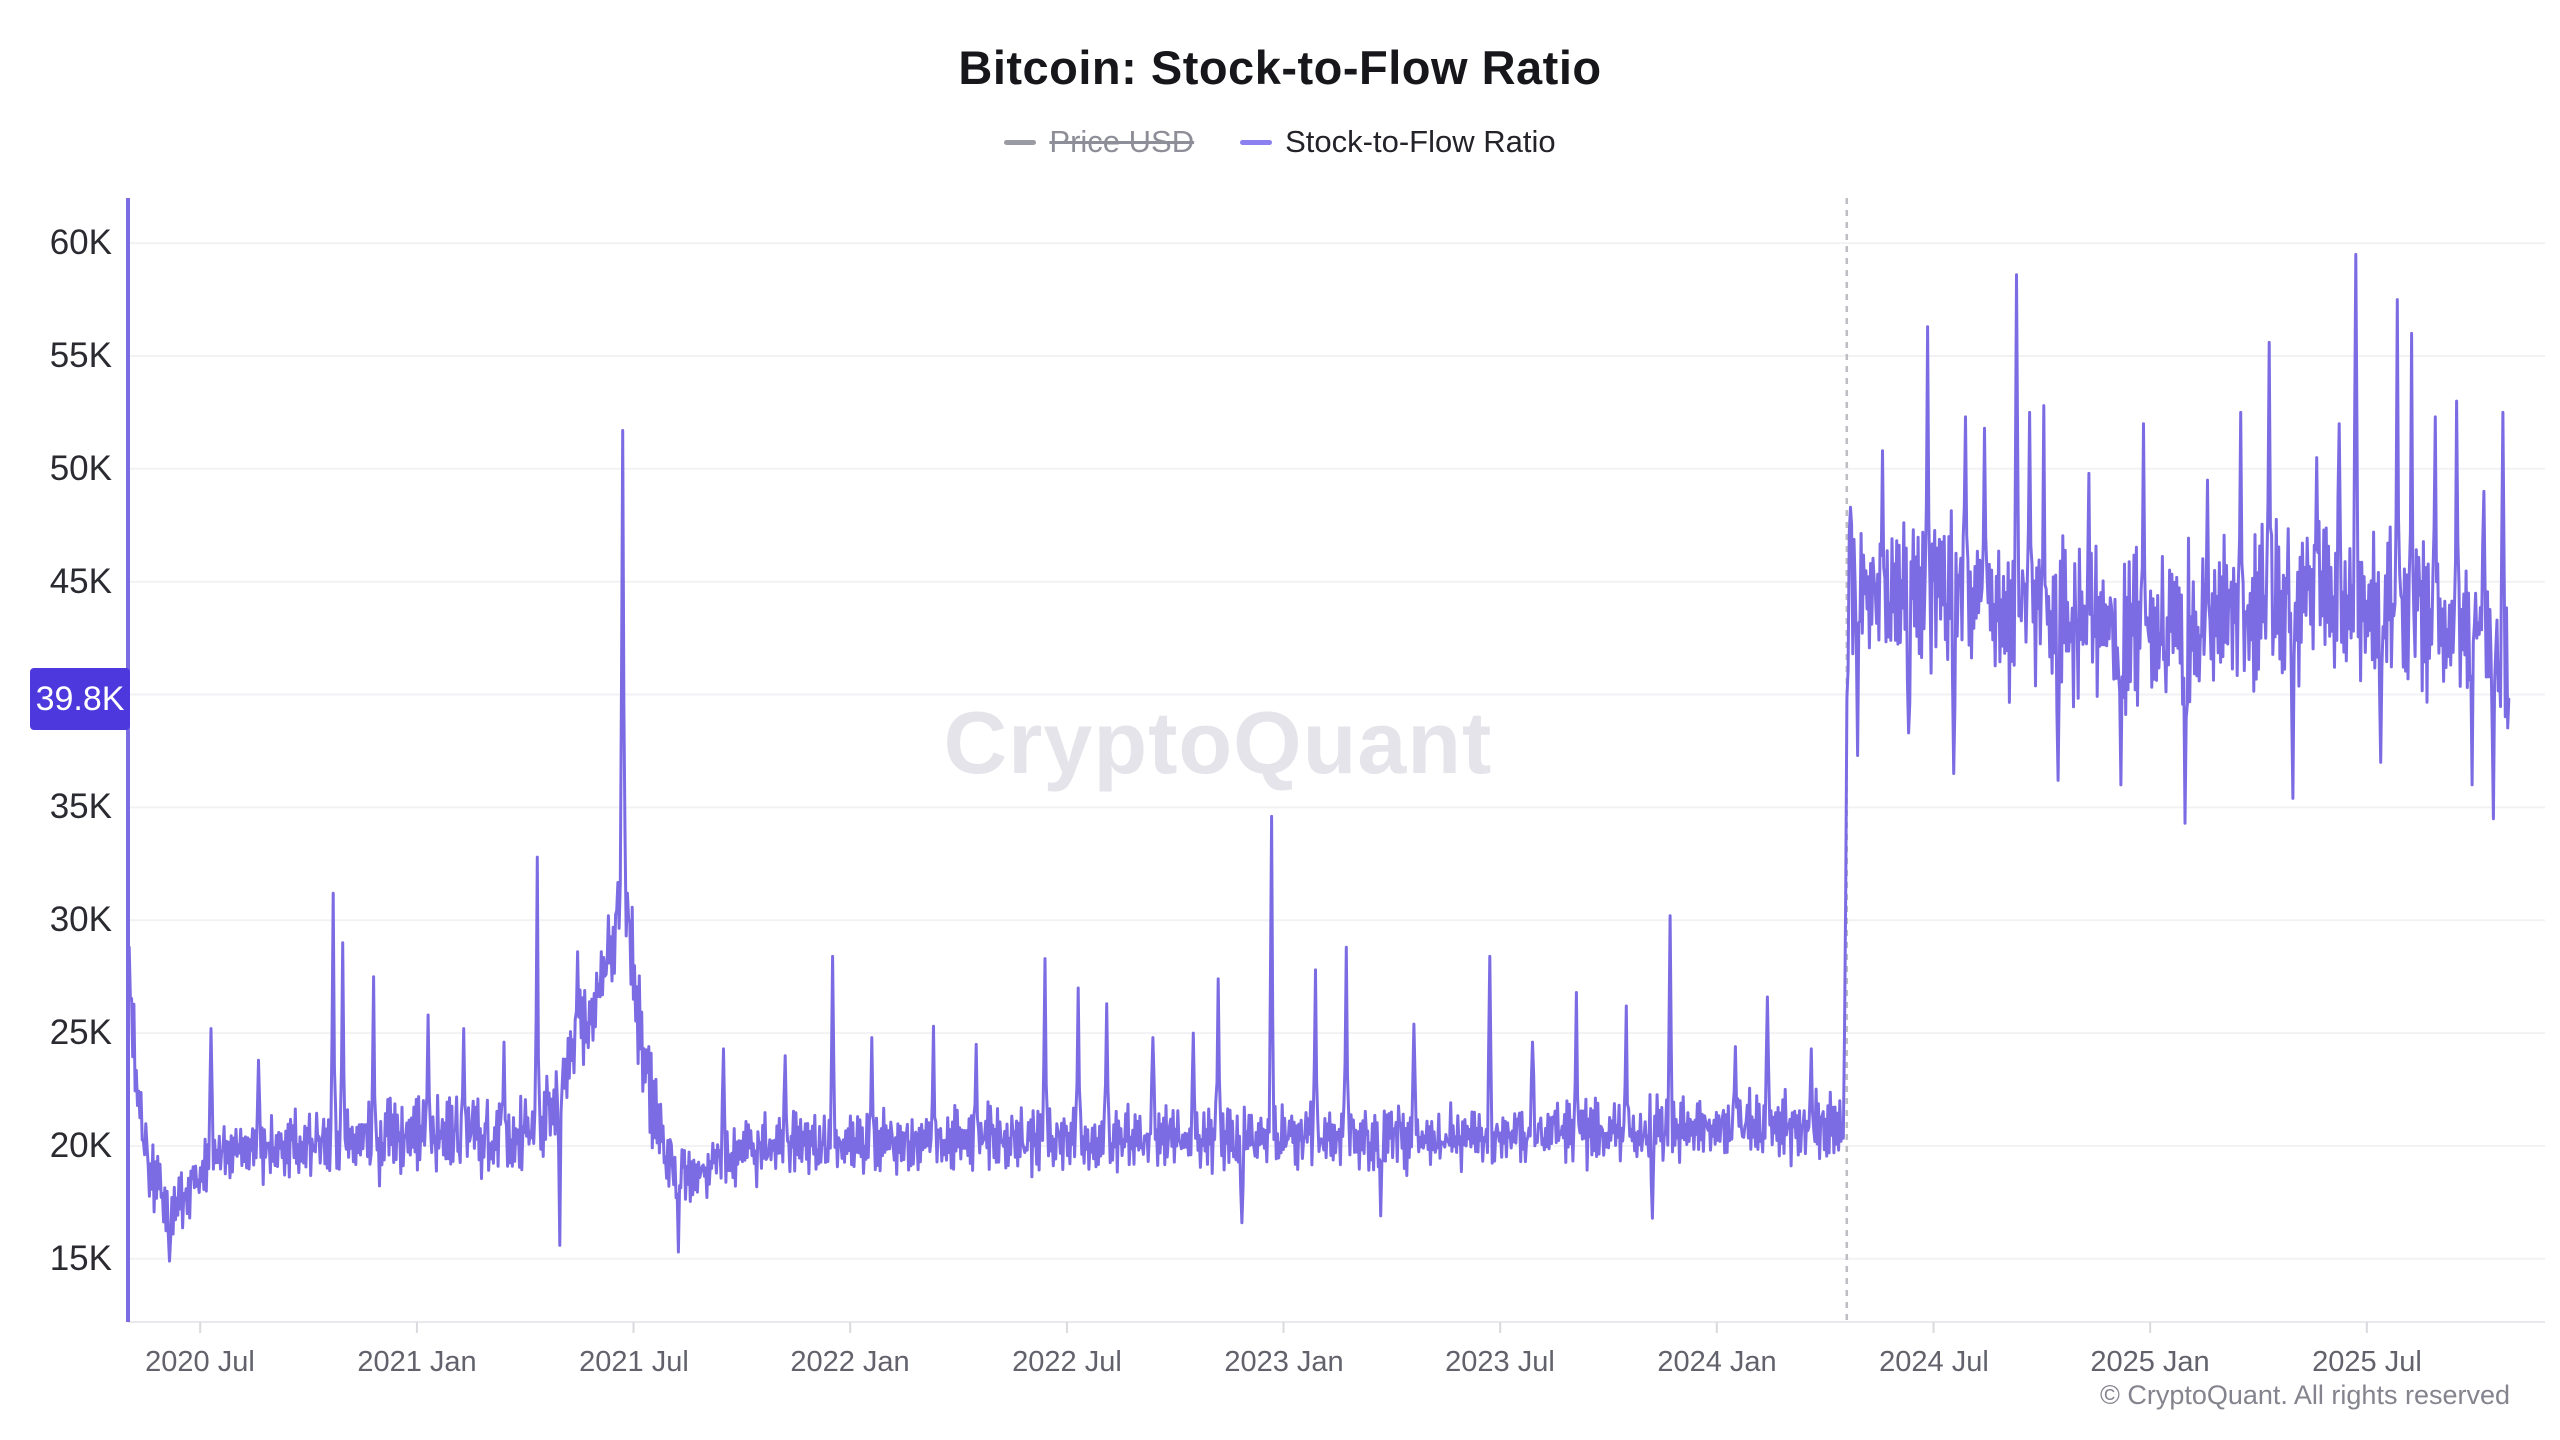 The image size is (2560, 1440). What do you see at coordinates (80, 1032) in the screenshot?
I see `y-axis-tick-label: 25K` at bounding box center [80, 1032].